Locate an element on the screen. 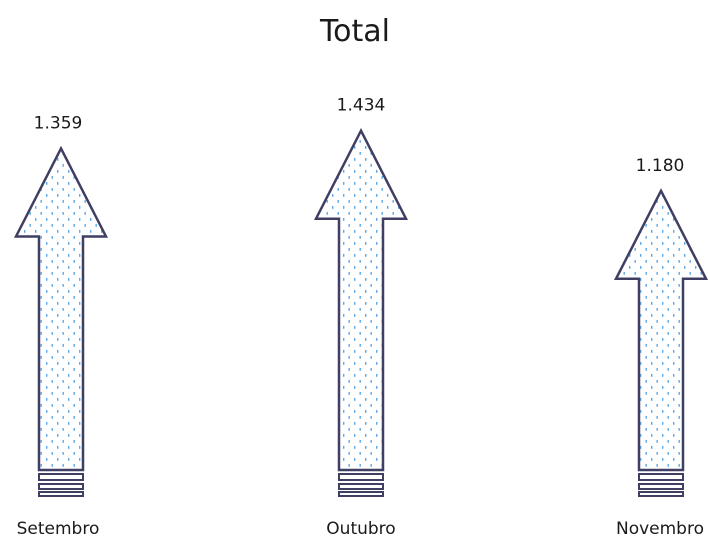  arrow-bar-setembro is located at coordinates (61, 308).